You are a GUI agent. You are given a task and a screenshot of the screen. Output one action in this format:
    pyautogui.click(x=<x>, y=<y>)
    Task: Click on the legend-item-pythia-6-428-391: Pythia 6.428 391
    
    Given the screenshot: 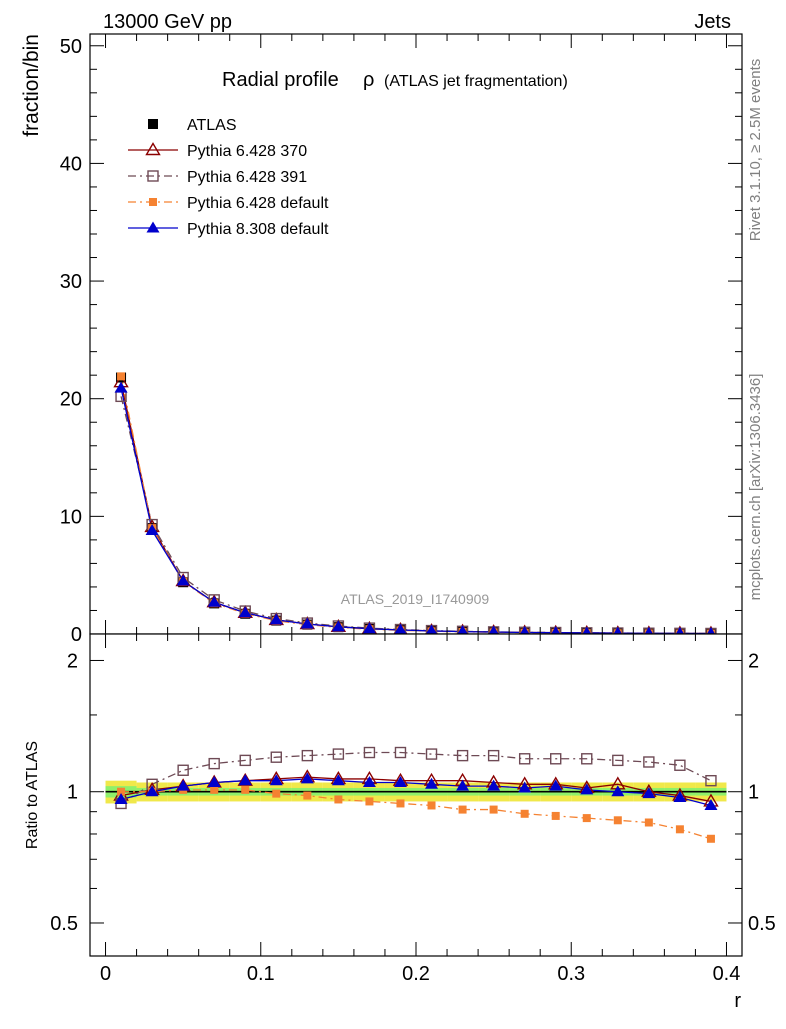 What is the action you would take?
    pyautogui.click(x=217, y=177)
    